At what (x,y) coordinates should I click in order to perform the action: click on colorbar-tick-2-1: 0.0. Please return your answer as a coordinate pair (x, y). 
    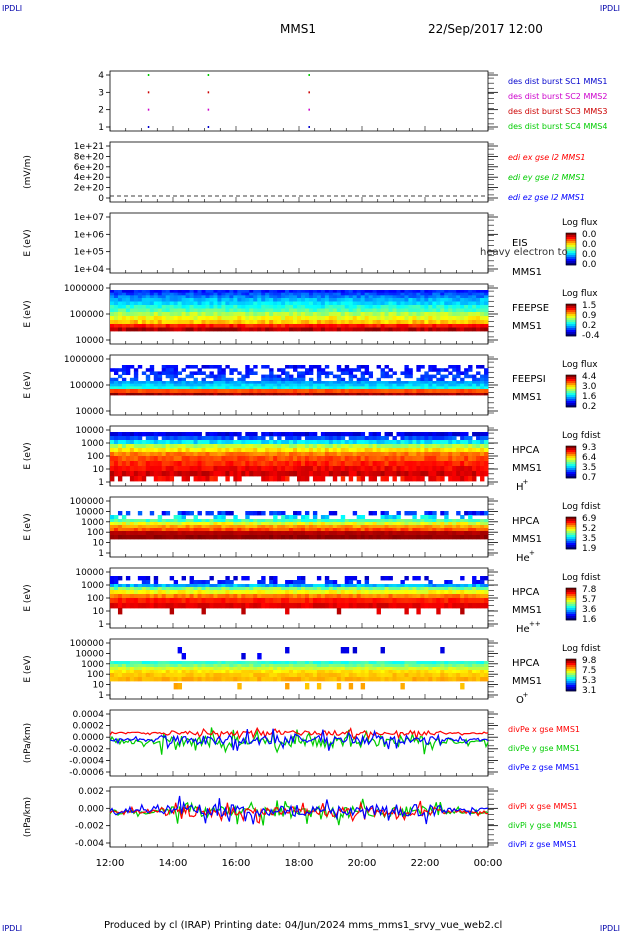
    Looking at the image, I should click on (589, 245).